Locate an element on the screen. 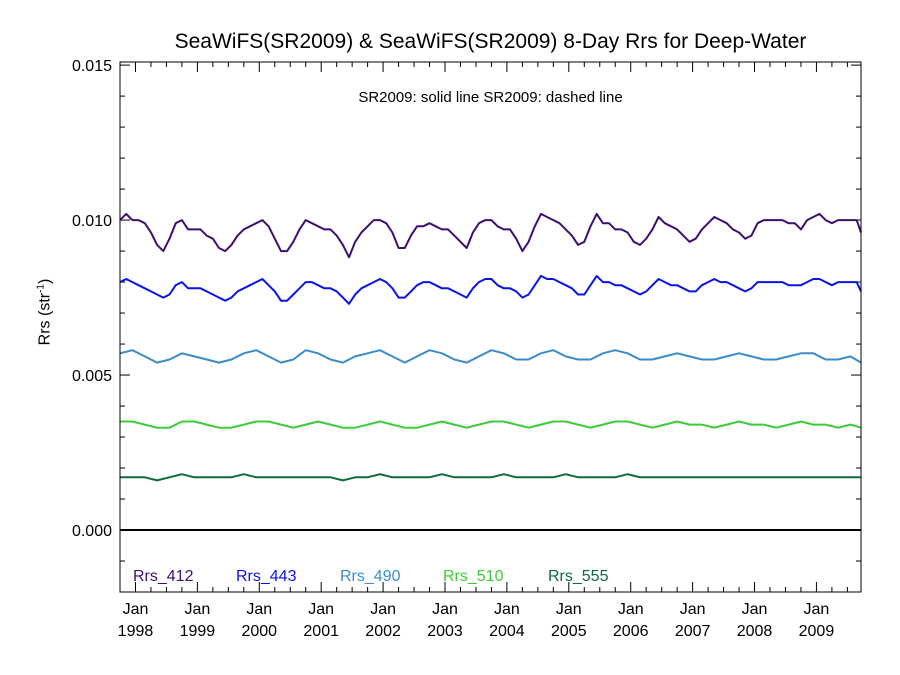 The image size is (900, 675). y-tick-label: 0.000 is located at coordinates (92, 531).